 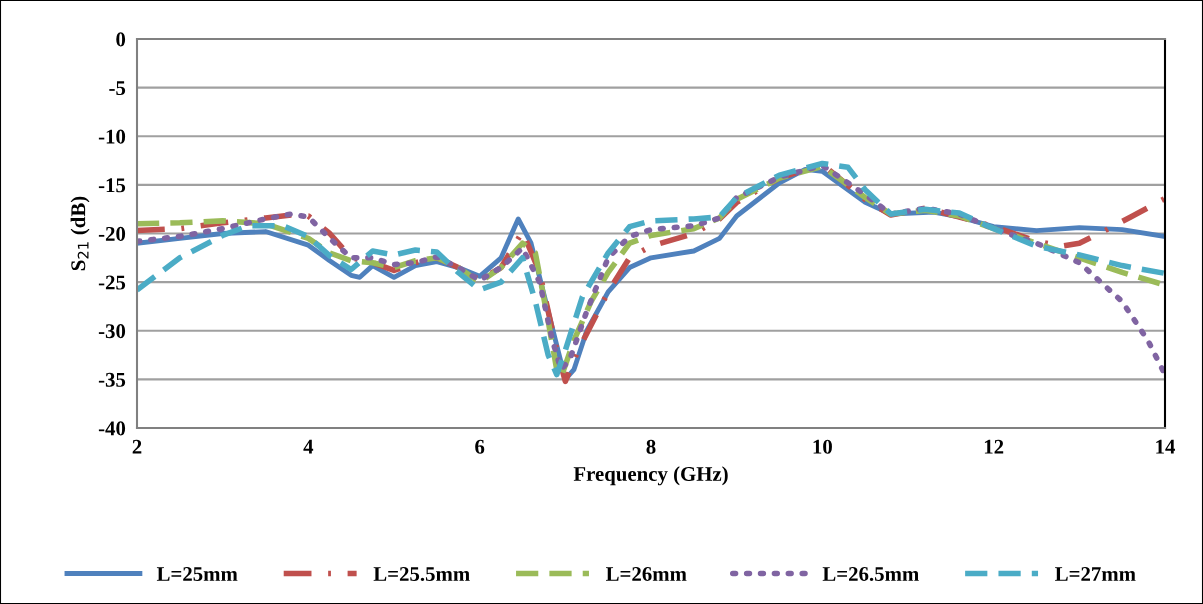 I want to click on legend-label: L=25mm, so click(x=197, y=574).